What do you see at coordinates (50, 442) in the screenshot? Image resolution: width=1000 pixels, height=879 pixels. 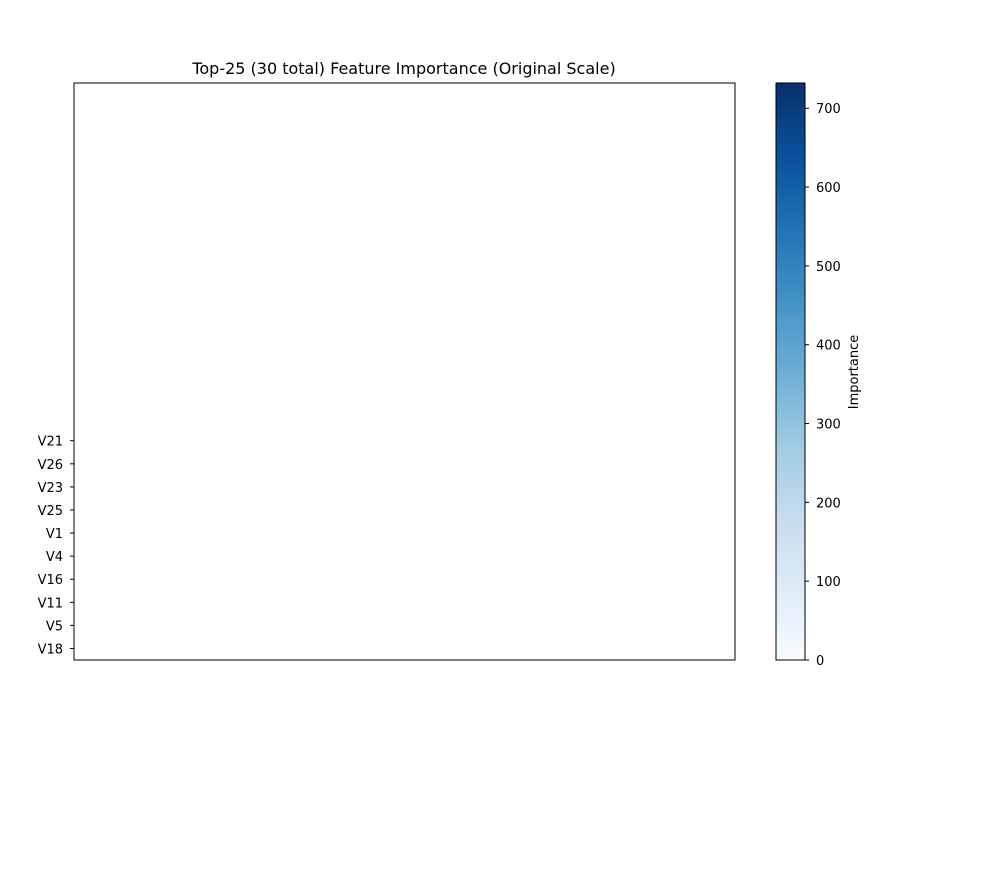 I see `y-tick-label: V21` at bounding box center [50, 442].